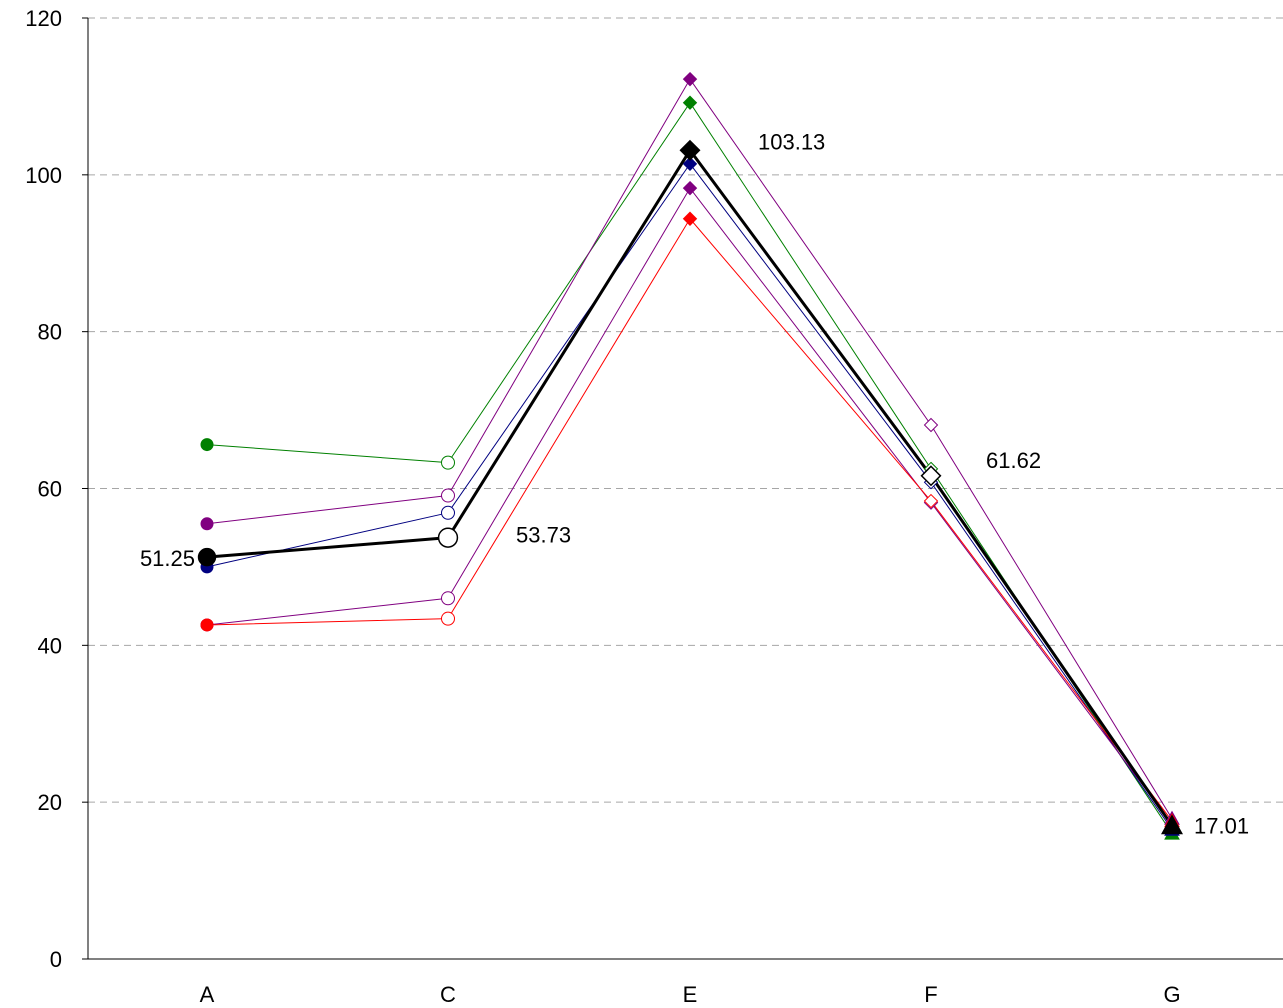  I want to click on y-tick-label: 40, so click(50, 645).